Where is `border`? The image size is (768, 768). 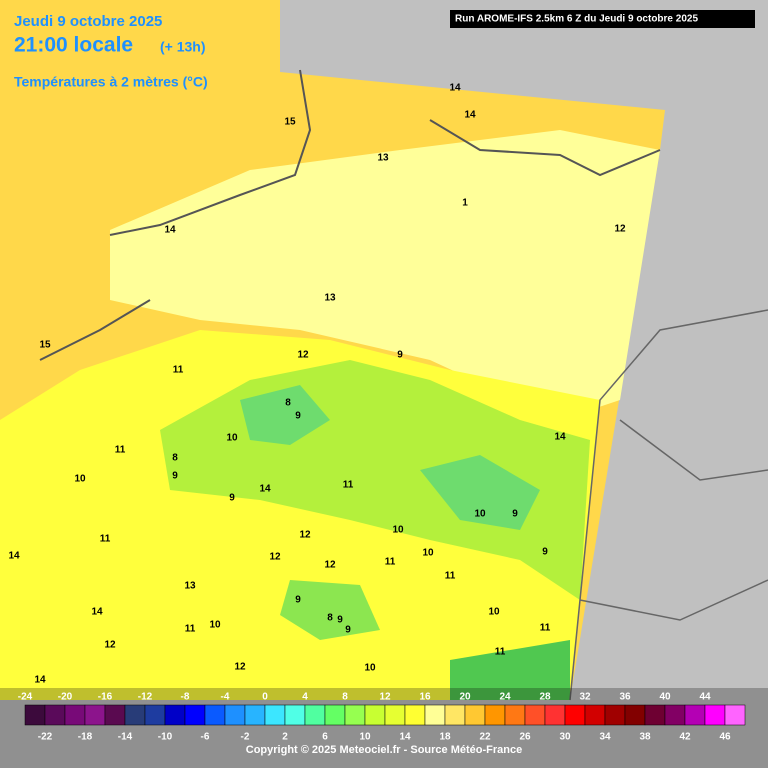
border is located at coordinates (668, 505).